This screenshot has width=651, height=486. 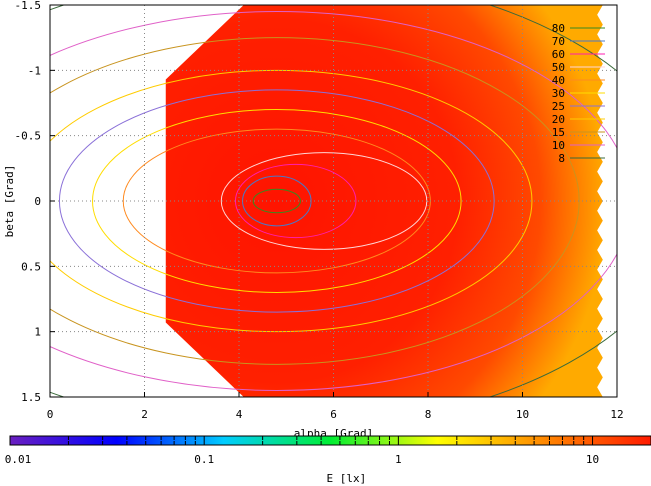 I want to click on x-tick-label: 12, so click(x=616, y=414).